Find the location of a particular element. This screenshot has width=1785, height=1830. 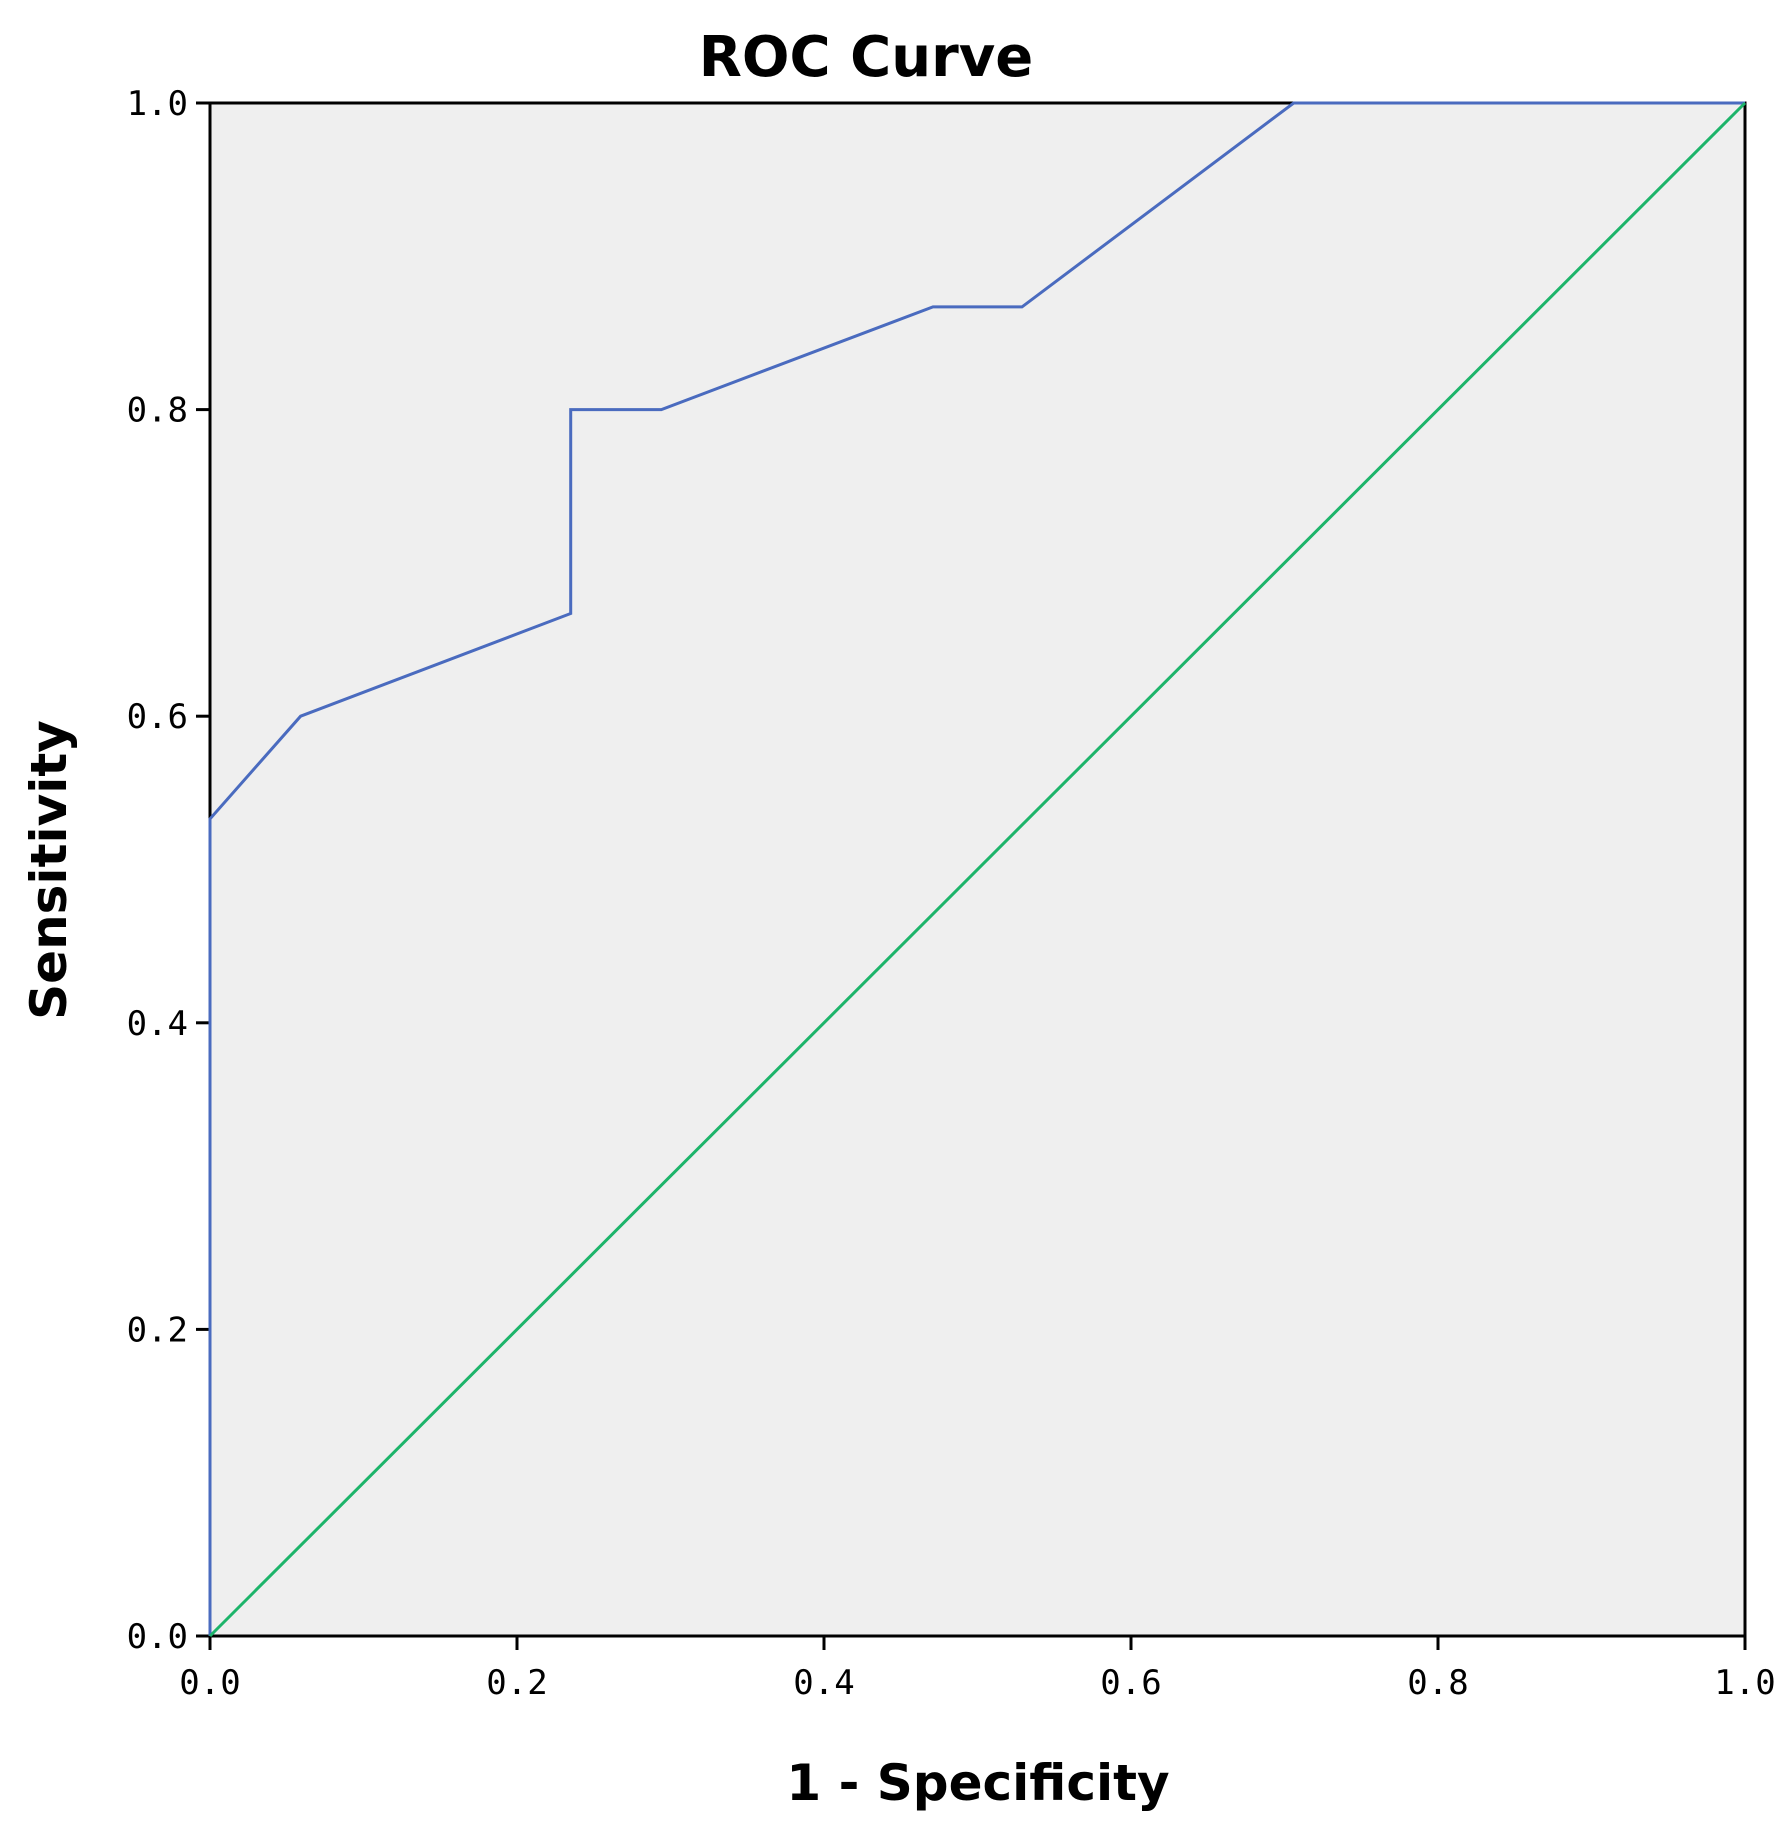

y-tick-label: 0.4 is located at coordinates (157, 1024).